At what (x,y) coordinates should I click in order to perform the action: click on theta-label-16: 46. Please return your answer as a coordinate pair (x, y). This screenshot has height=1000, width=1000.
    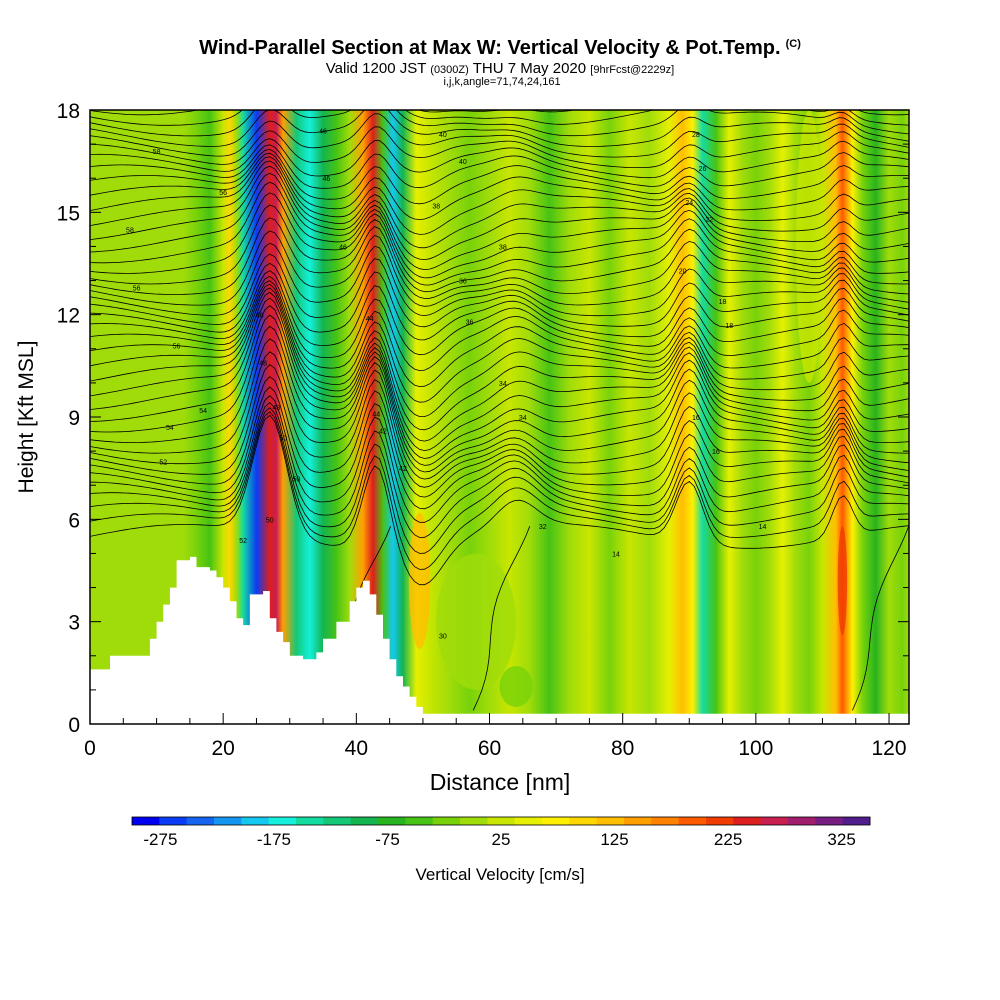
    Looking at the image, I should click on (326, 179).